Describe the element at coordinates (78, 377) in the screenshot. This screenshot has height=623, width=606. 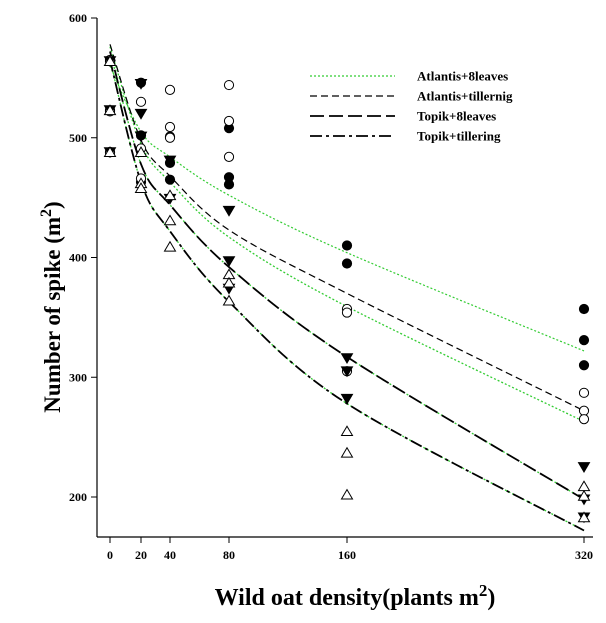
I see `y-tick-label: 300` at that location.